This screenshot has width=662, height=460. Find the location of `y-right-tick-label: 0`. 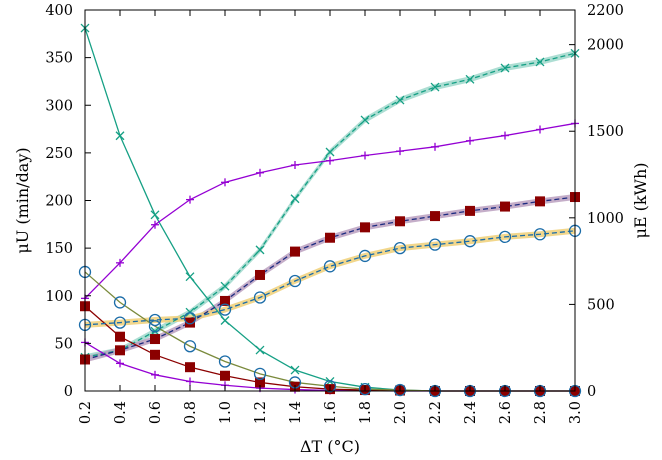

y-right-tick-label: 0 is located at coordinates (591, 392).